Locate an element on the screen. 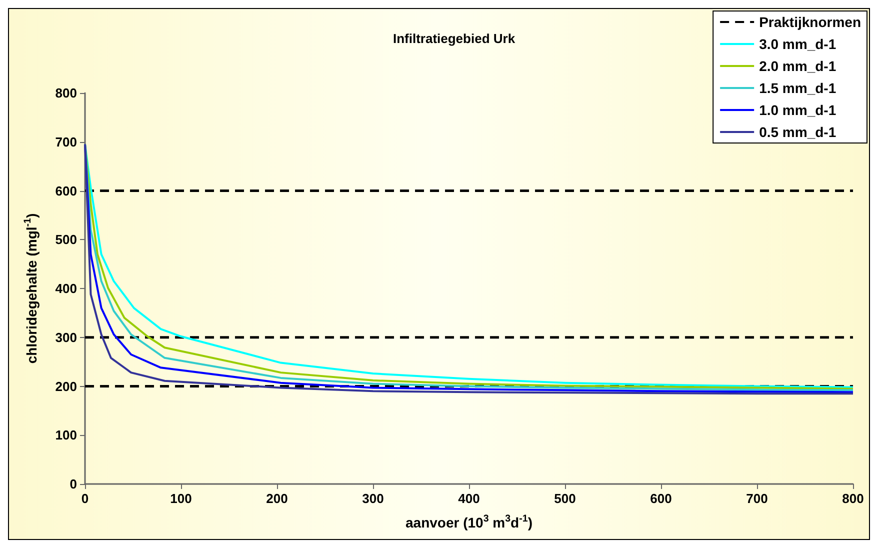 The image size is (877, 546). y-tick-label: 200 is located at coordinates (66, 386).